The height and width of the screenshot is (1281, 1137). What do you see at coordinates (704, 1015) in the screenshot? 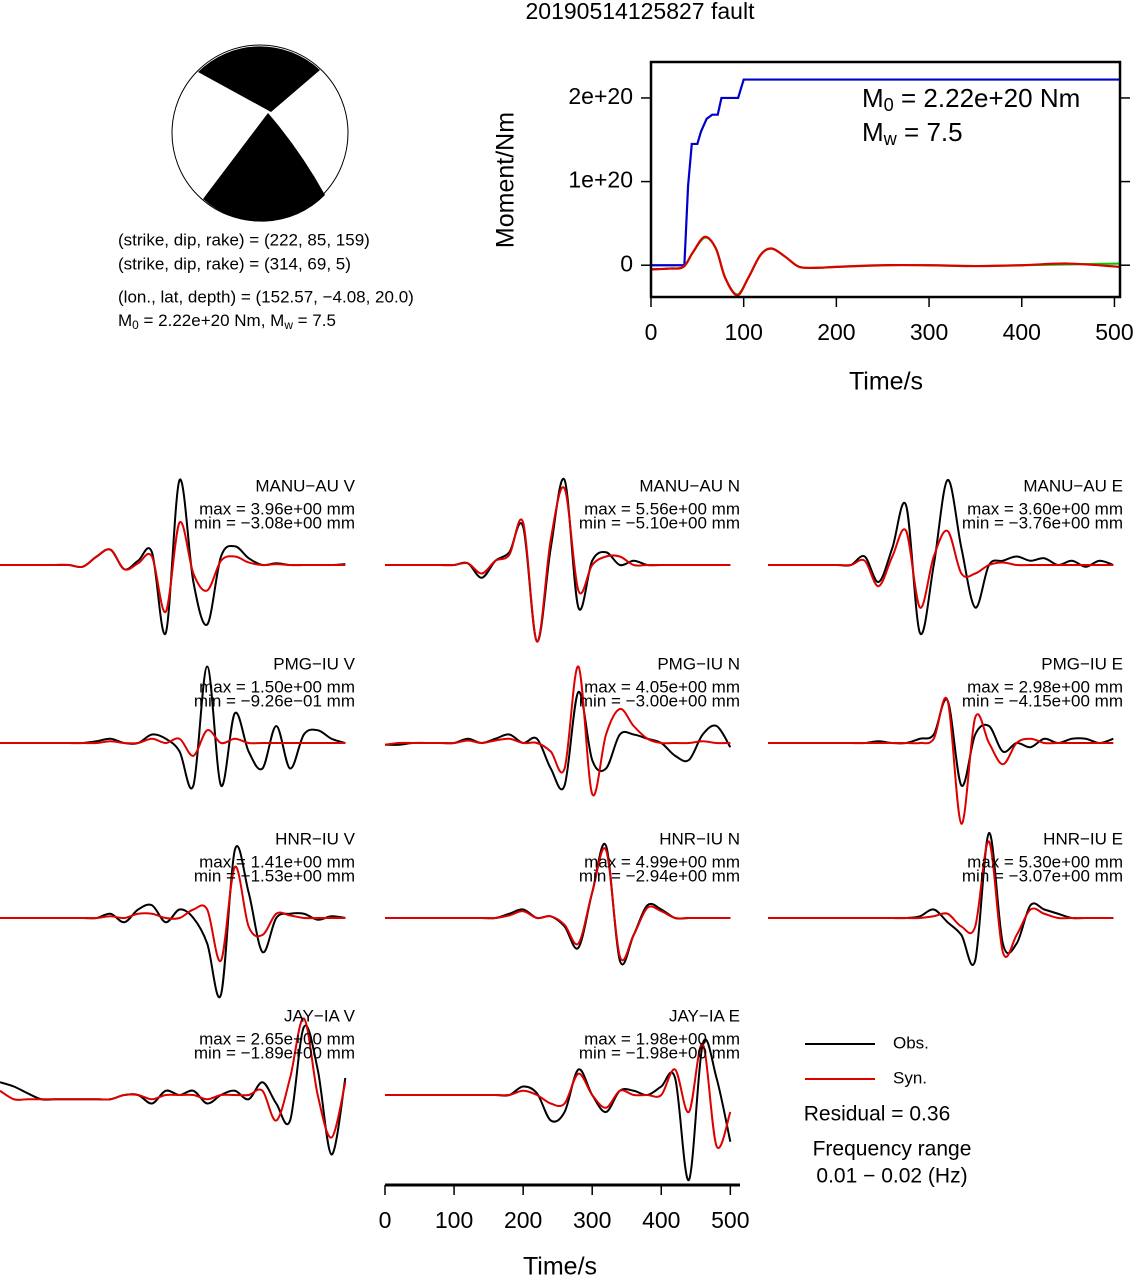
I see `station-label: JAY−IA E` at bounding box center [704, 1015].